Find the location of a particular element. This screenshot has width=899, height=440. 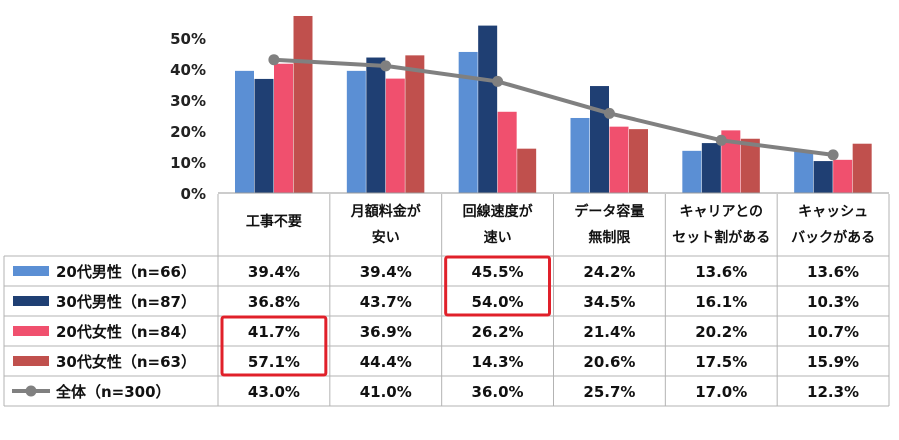

legend-label: 30代女性（n=63） is located at coordinates (126, 362).